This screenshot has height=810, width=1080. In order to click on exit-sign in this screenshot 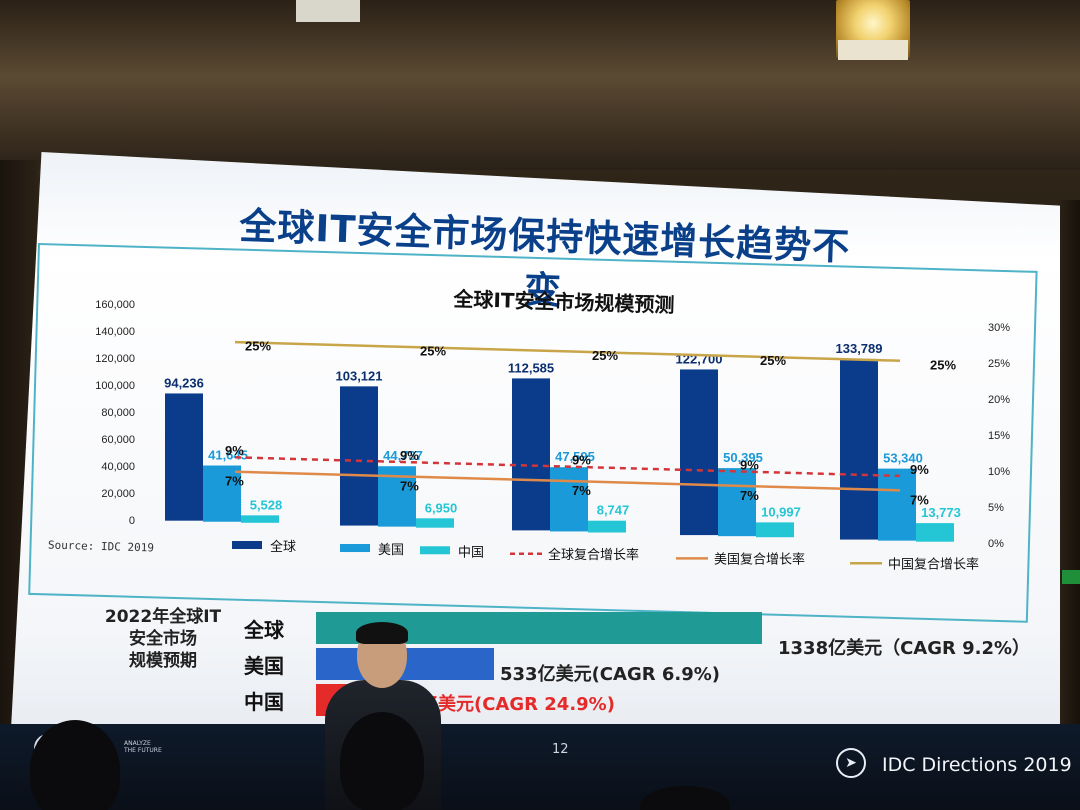, I will do `click(1071, 577)`.